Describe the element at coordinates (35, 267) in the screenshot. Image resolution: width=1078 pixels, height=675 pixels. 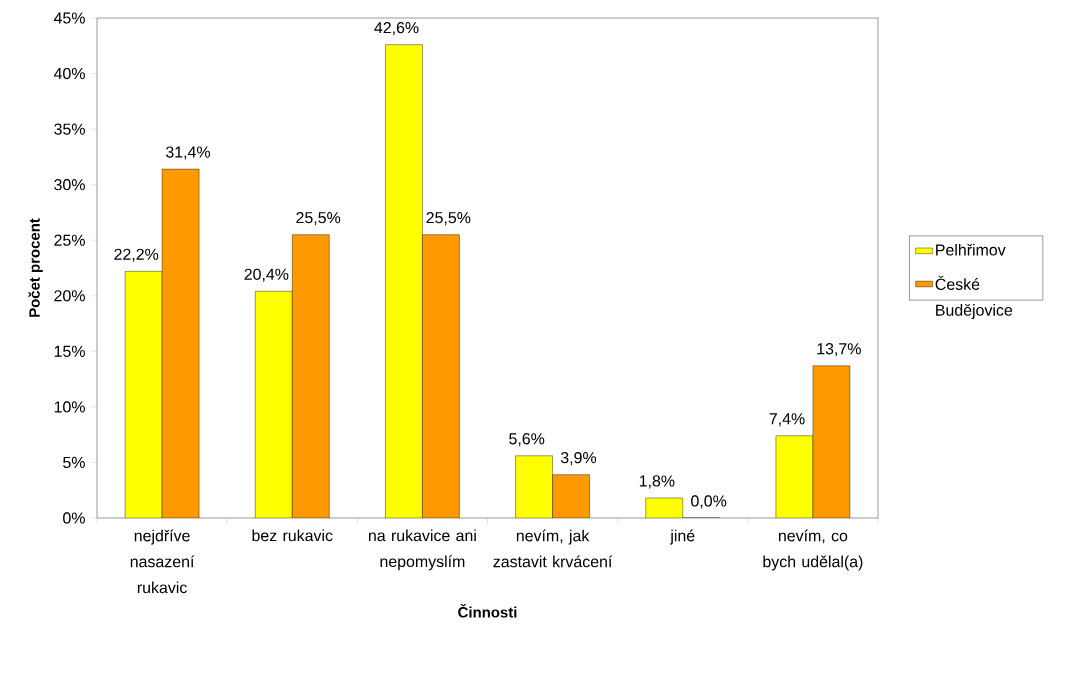
I see `y-axis-title: Počet procent` at that location.